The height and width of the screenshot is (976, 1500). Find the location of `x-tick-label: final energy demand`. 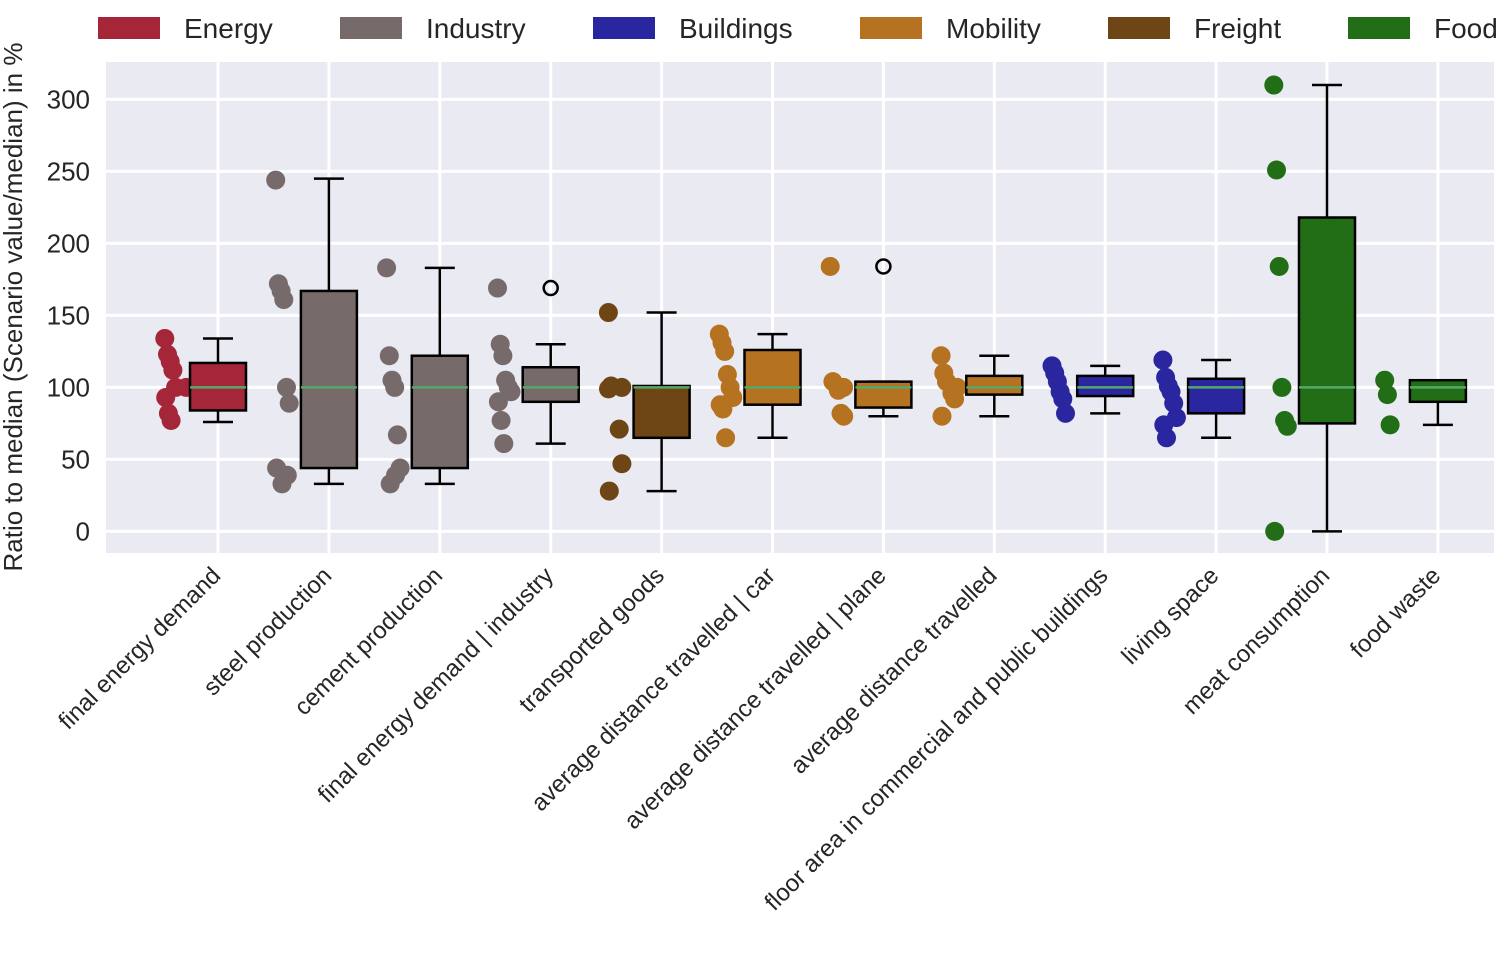

x-tick-label: final energy demand is located at coordinates (139, 648).